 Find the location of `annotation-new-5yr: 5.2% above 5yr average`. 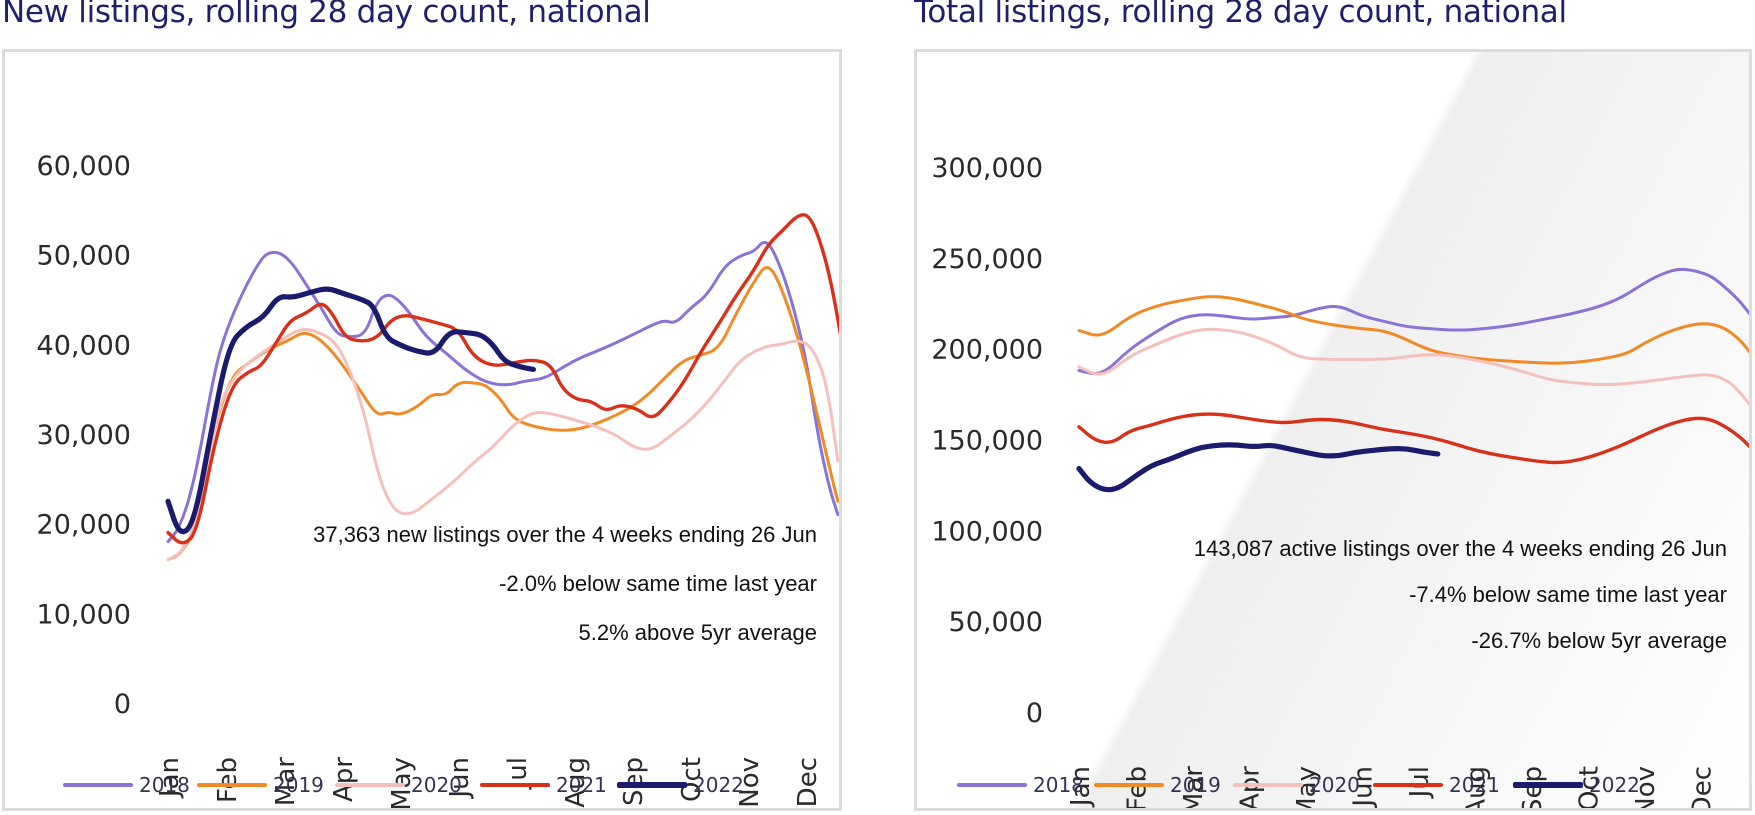

annotation-new-5yr: 5.2% above 5yr average is located at coordinates (698, 632).